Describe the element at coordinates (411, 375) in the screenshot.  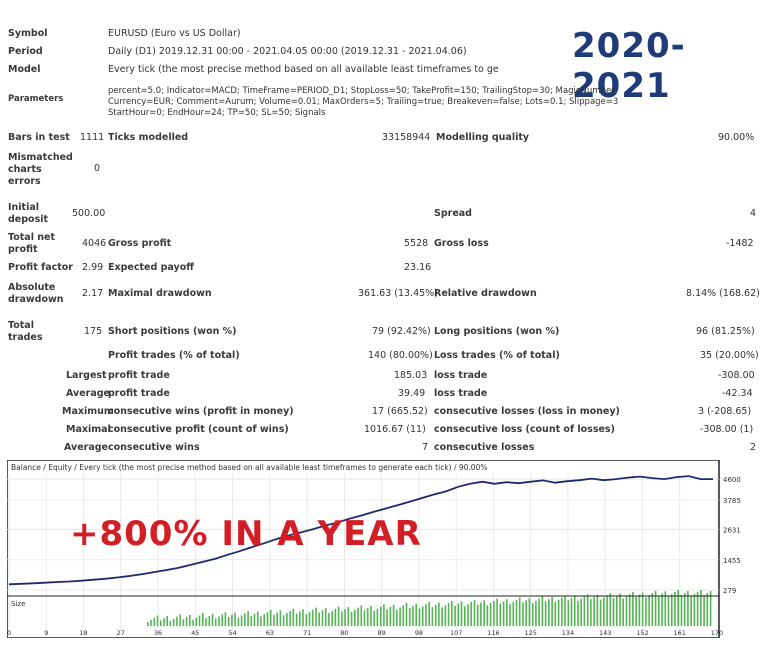
I see `row-value-2: 185.03` at that location.